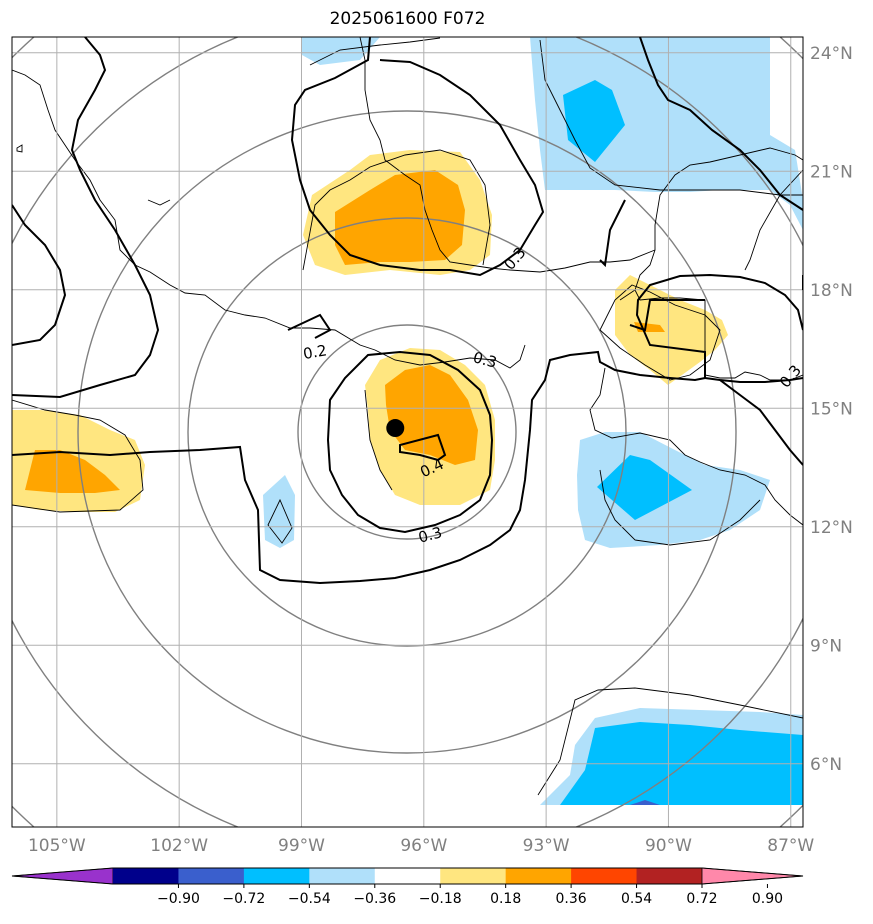 The width and height of the screenshot is (873, 924). What do you see at coordinates (546, 846) in the screenshot?
I see `longitude-tick-label: 93°W` at bounding box center [546, 846].